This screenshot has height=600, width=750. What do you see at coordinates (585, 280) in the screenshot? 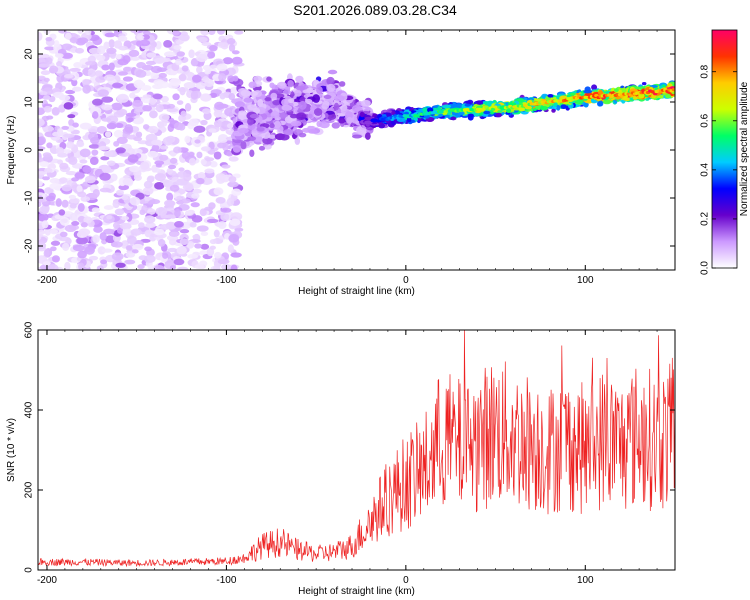
I see `x-tick-label: 100` at bounding box center [585, 280].